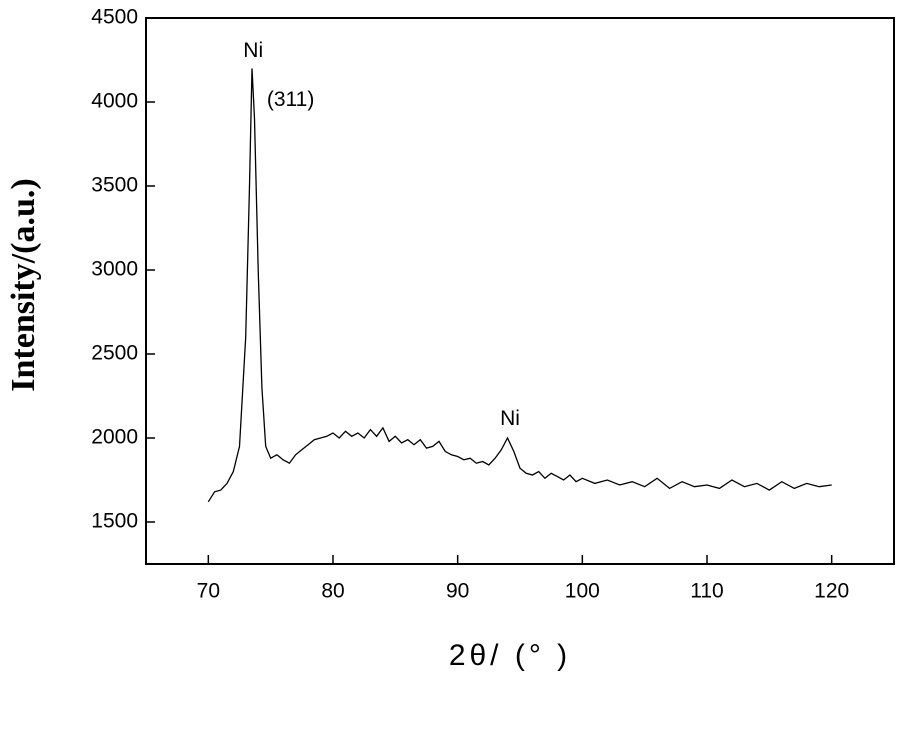  I want to click on x-tick-label: 120, so click(831, 591).